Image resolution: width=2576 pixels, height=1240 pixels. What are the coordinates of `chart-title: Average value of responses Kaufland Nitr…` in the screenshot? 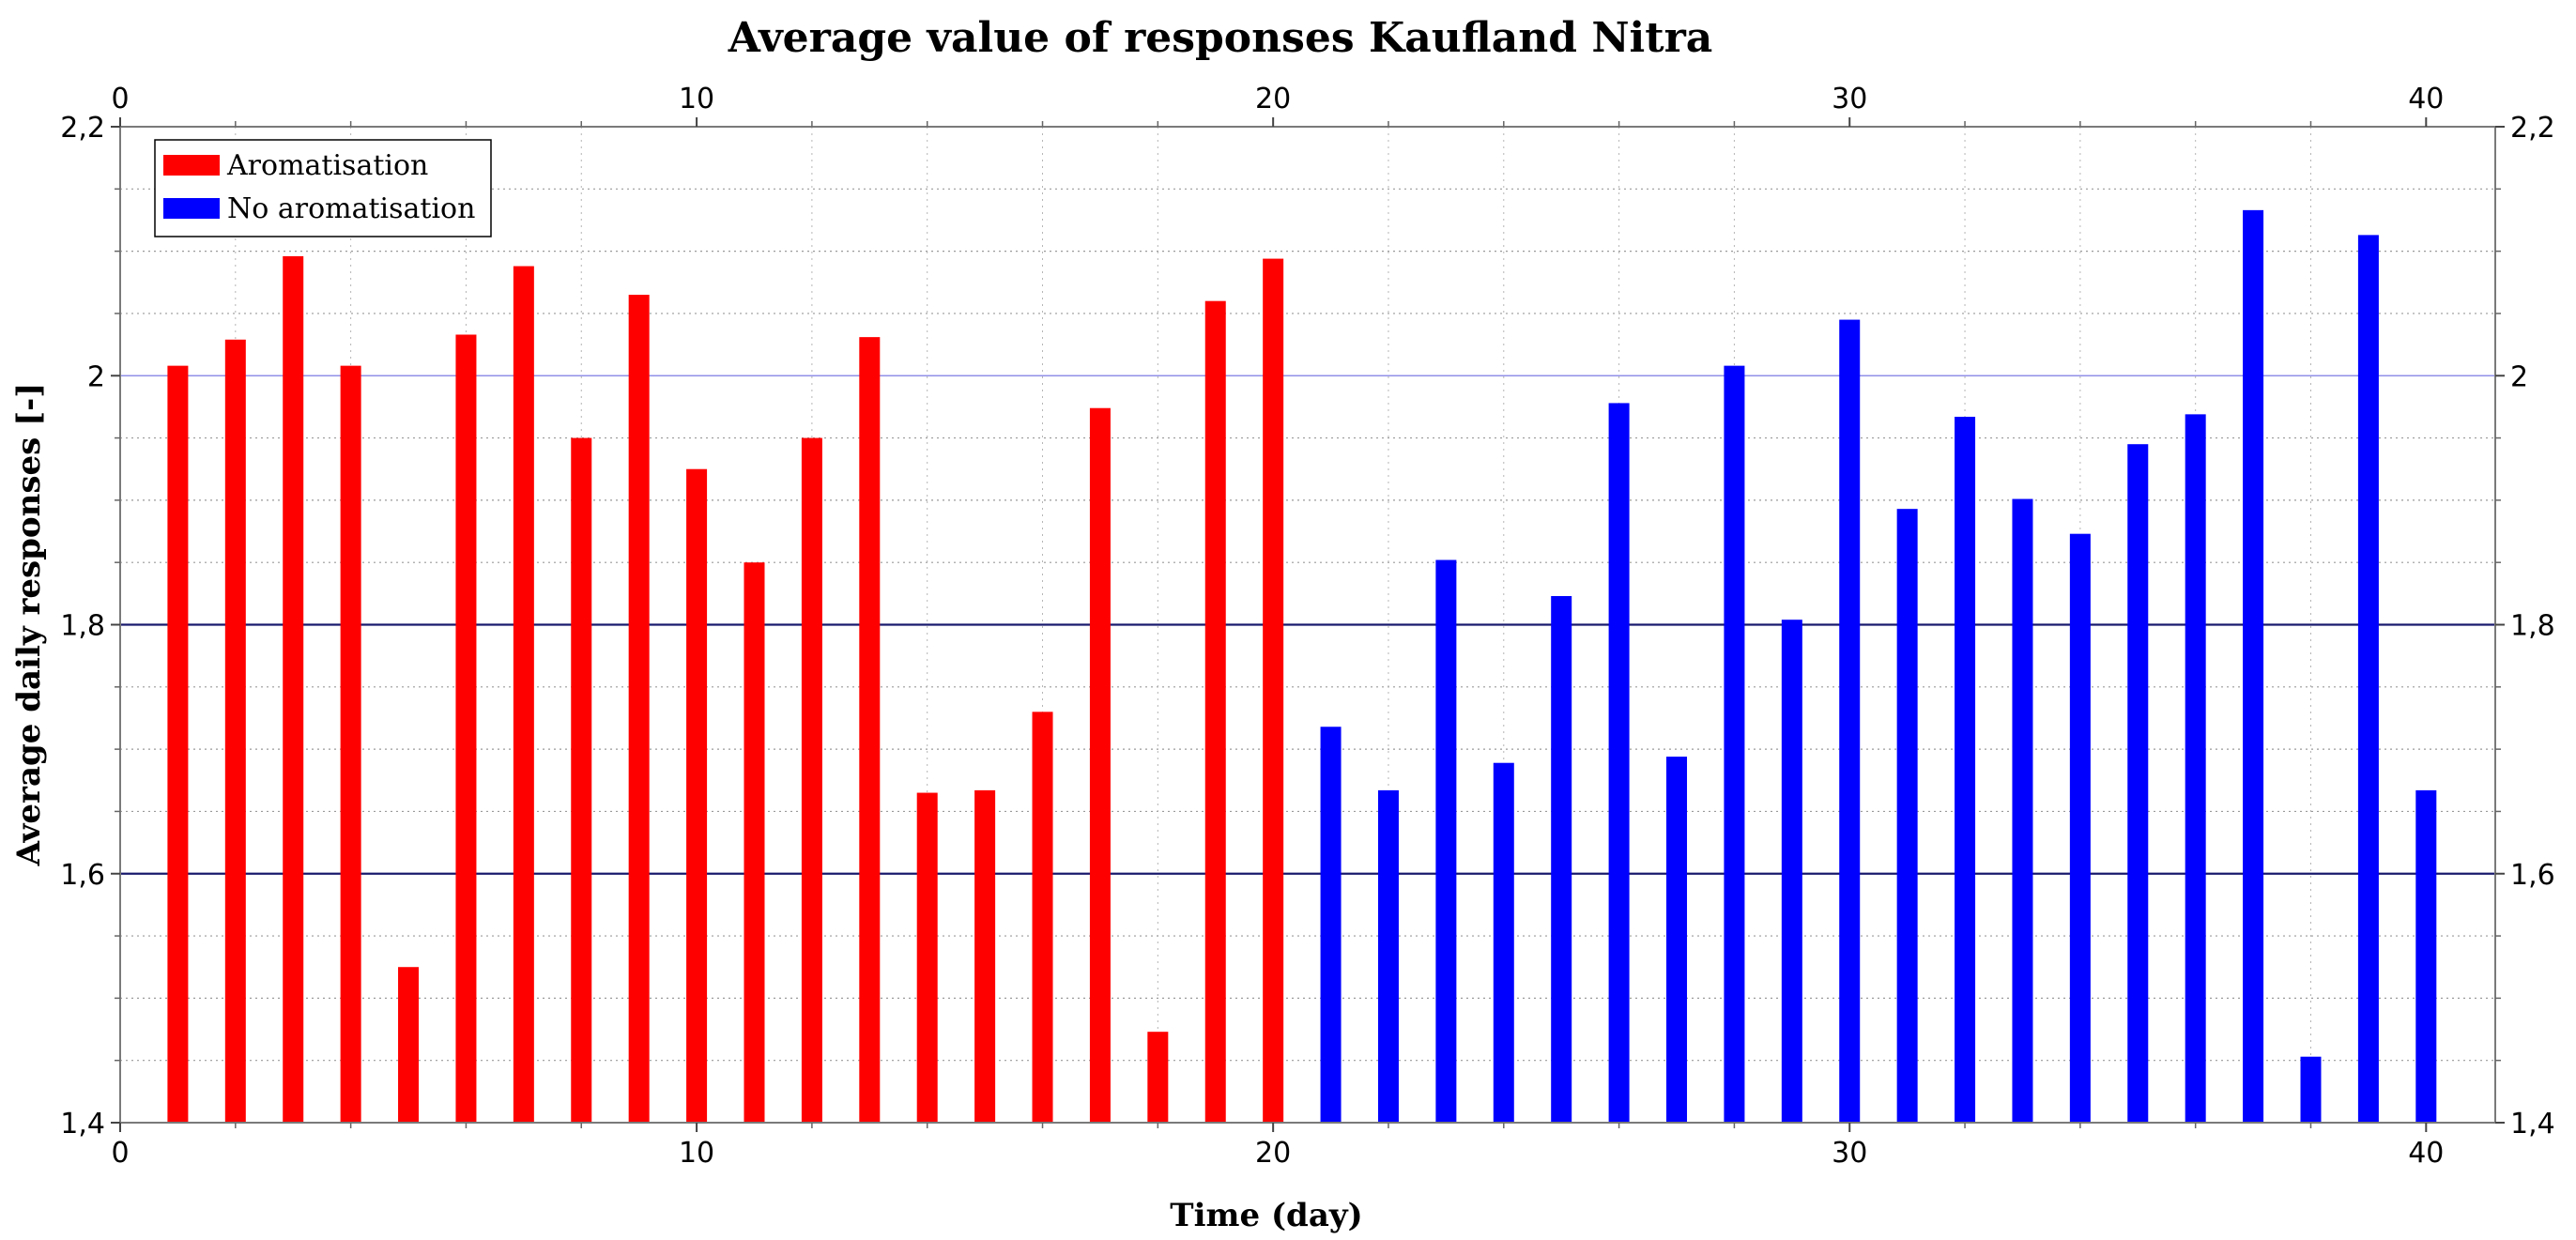 It's located at (1220, 38).